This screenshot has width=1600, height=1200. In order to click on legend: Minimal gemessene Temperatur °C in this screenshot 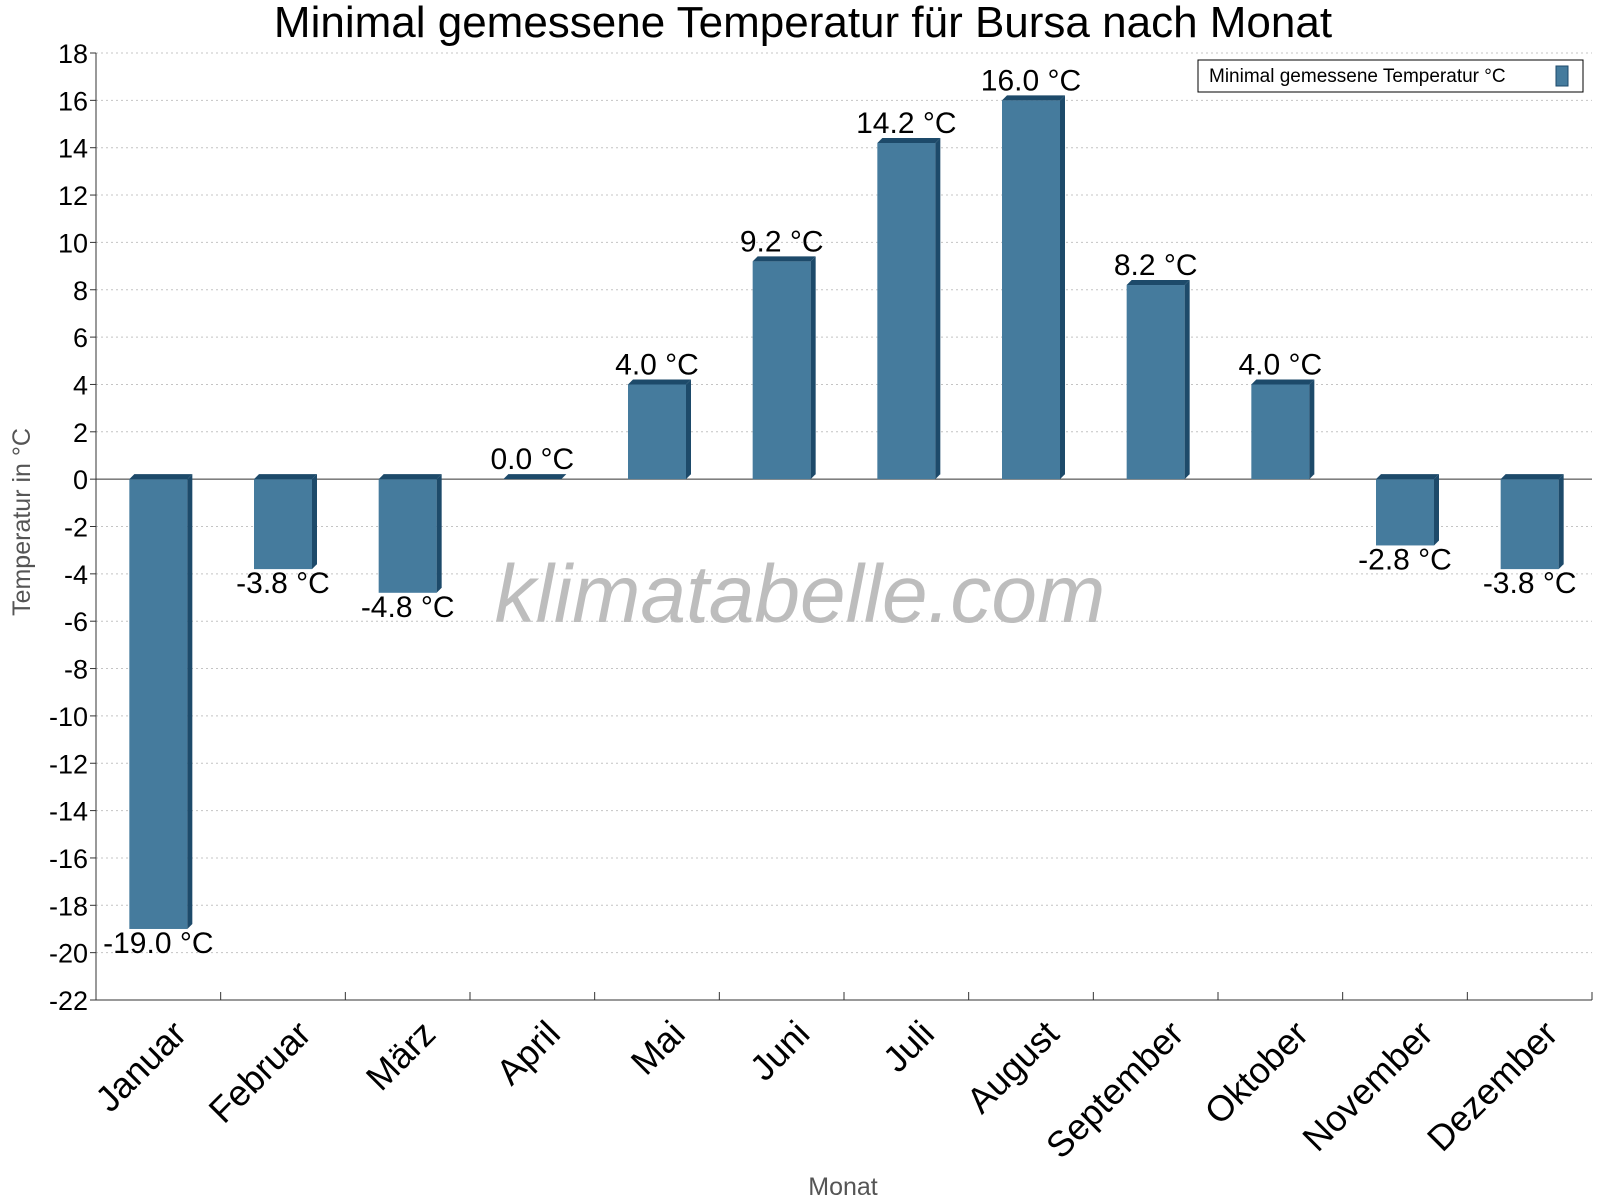, I will do `click(1390, 76)`.